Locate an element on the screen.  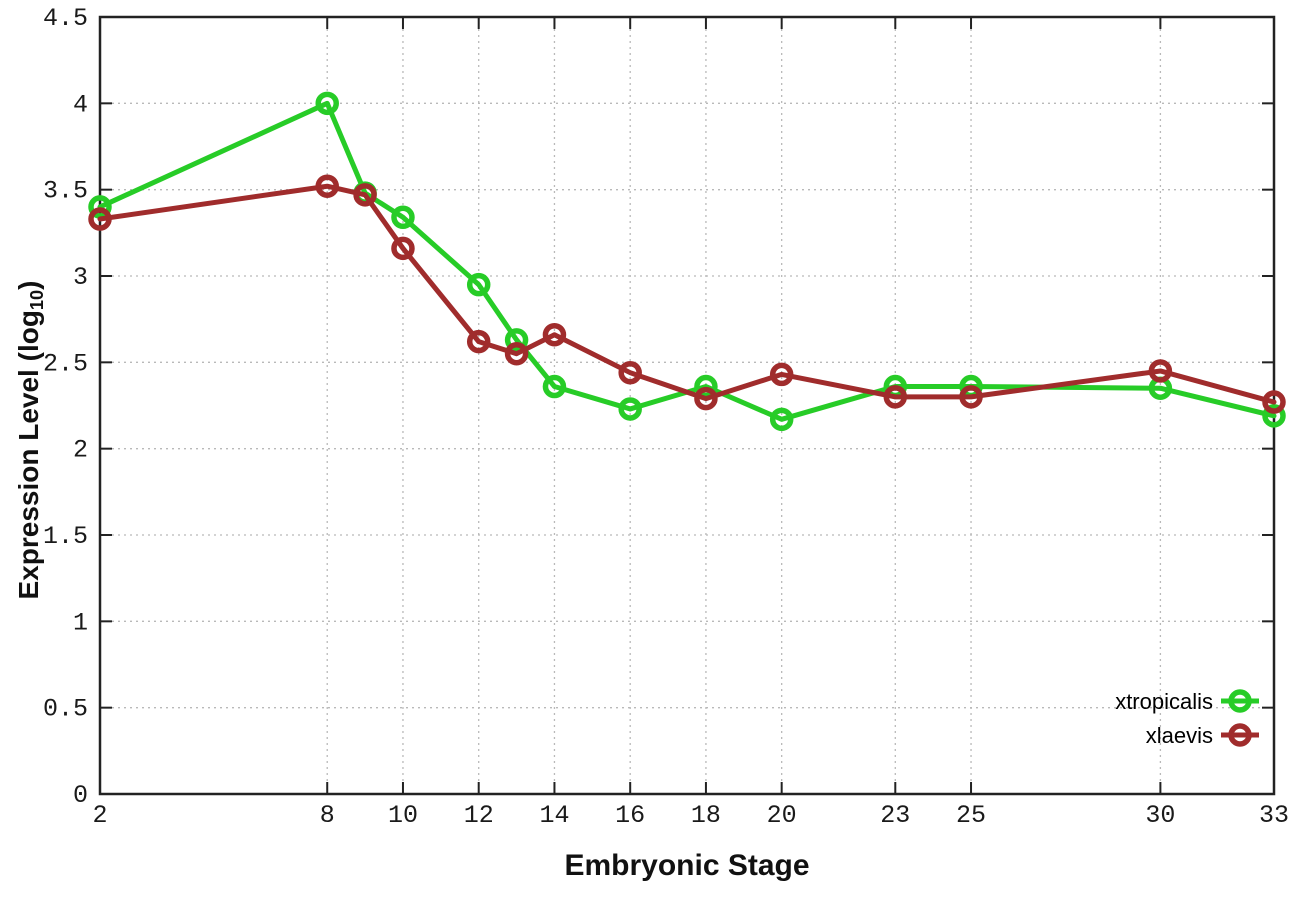
x-axis-title-text: Embryonic Stage is located at coordinates (687, 865).